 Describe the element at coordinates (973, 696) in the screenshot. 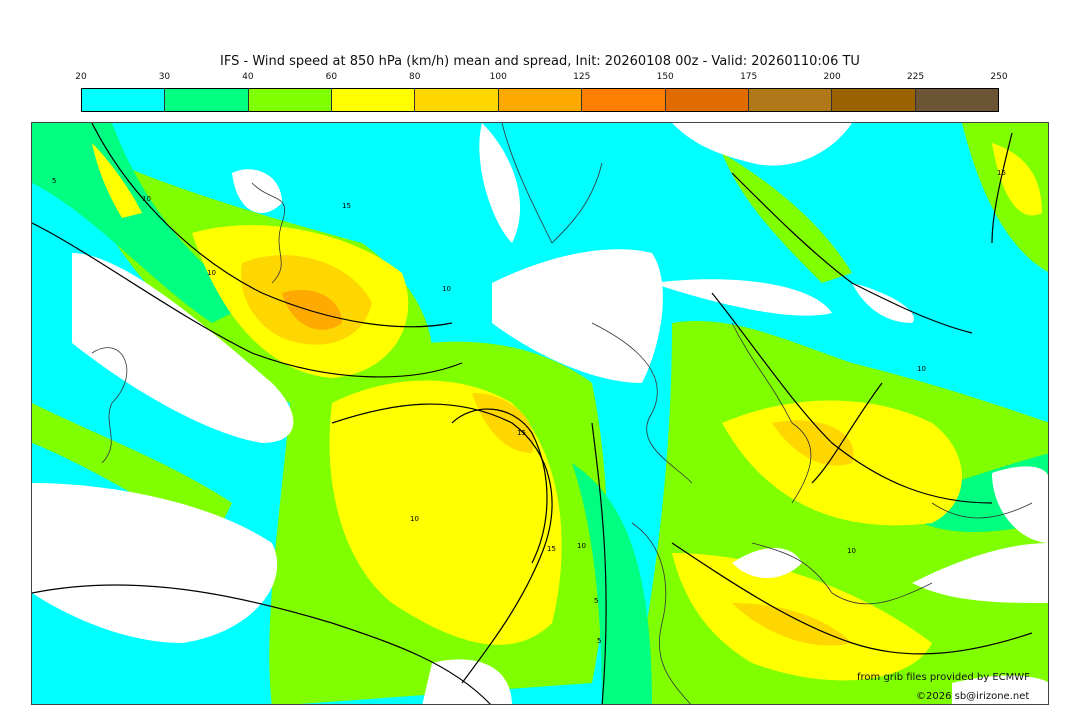

I see `copyright-credit: ©2026 sb@irizone.net` at that location.